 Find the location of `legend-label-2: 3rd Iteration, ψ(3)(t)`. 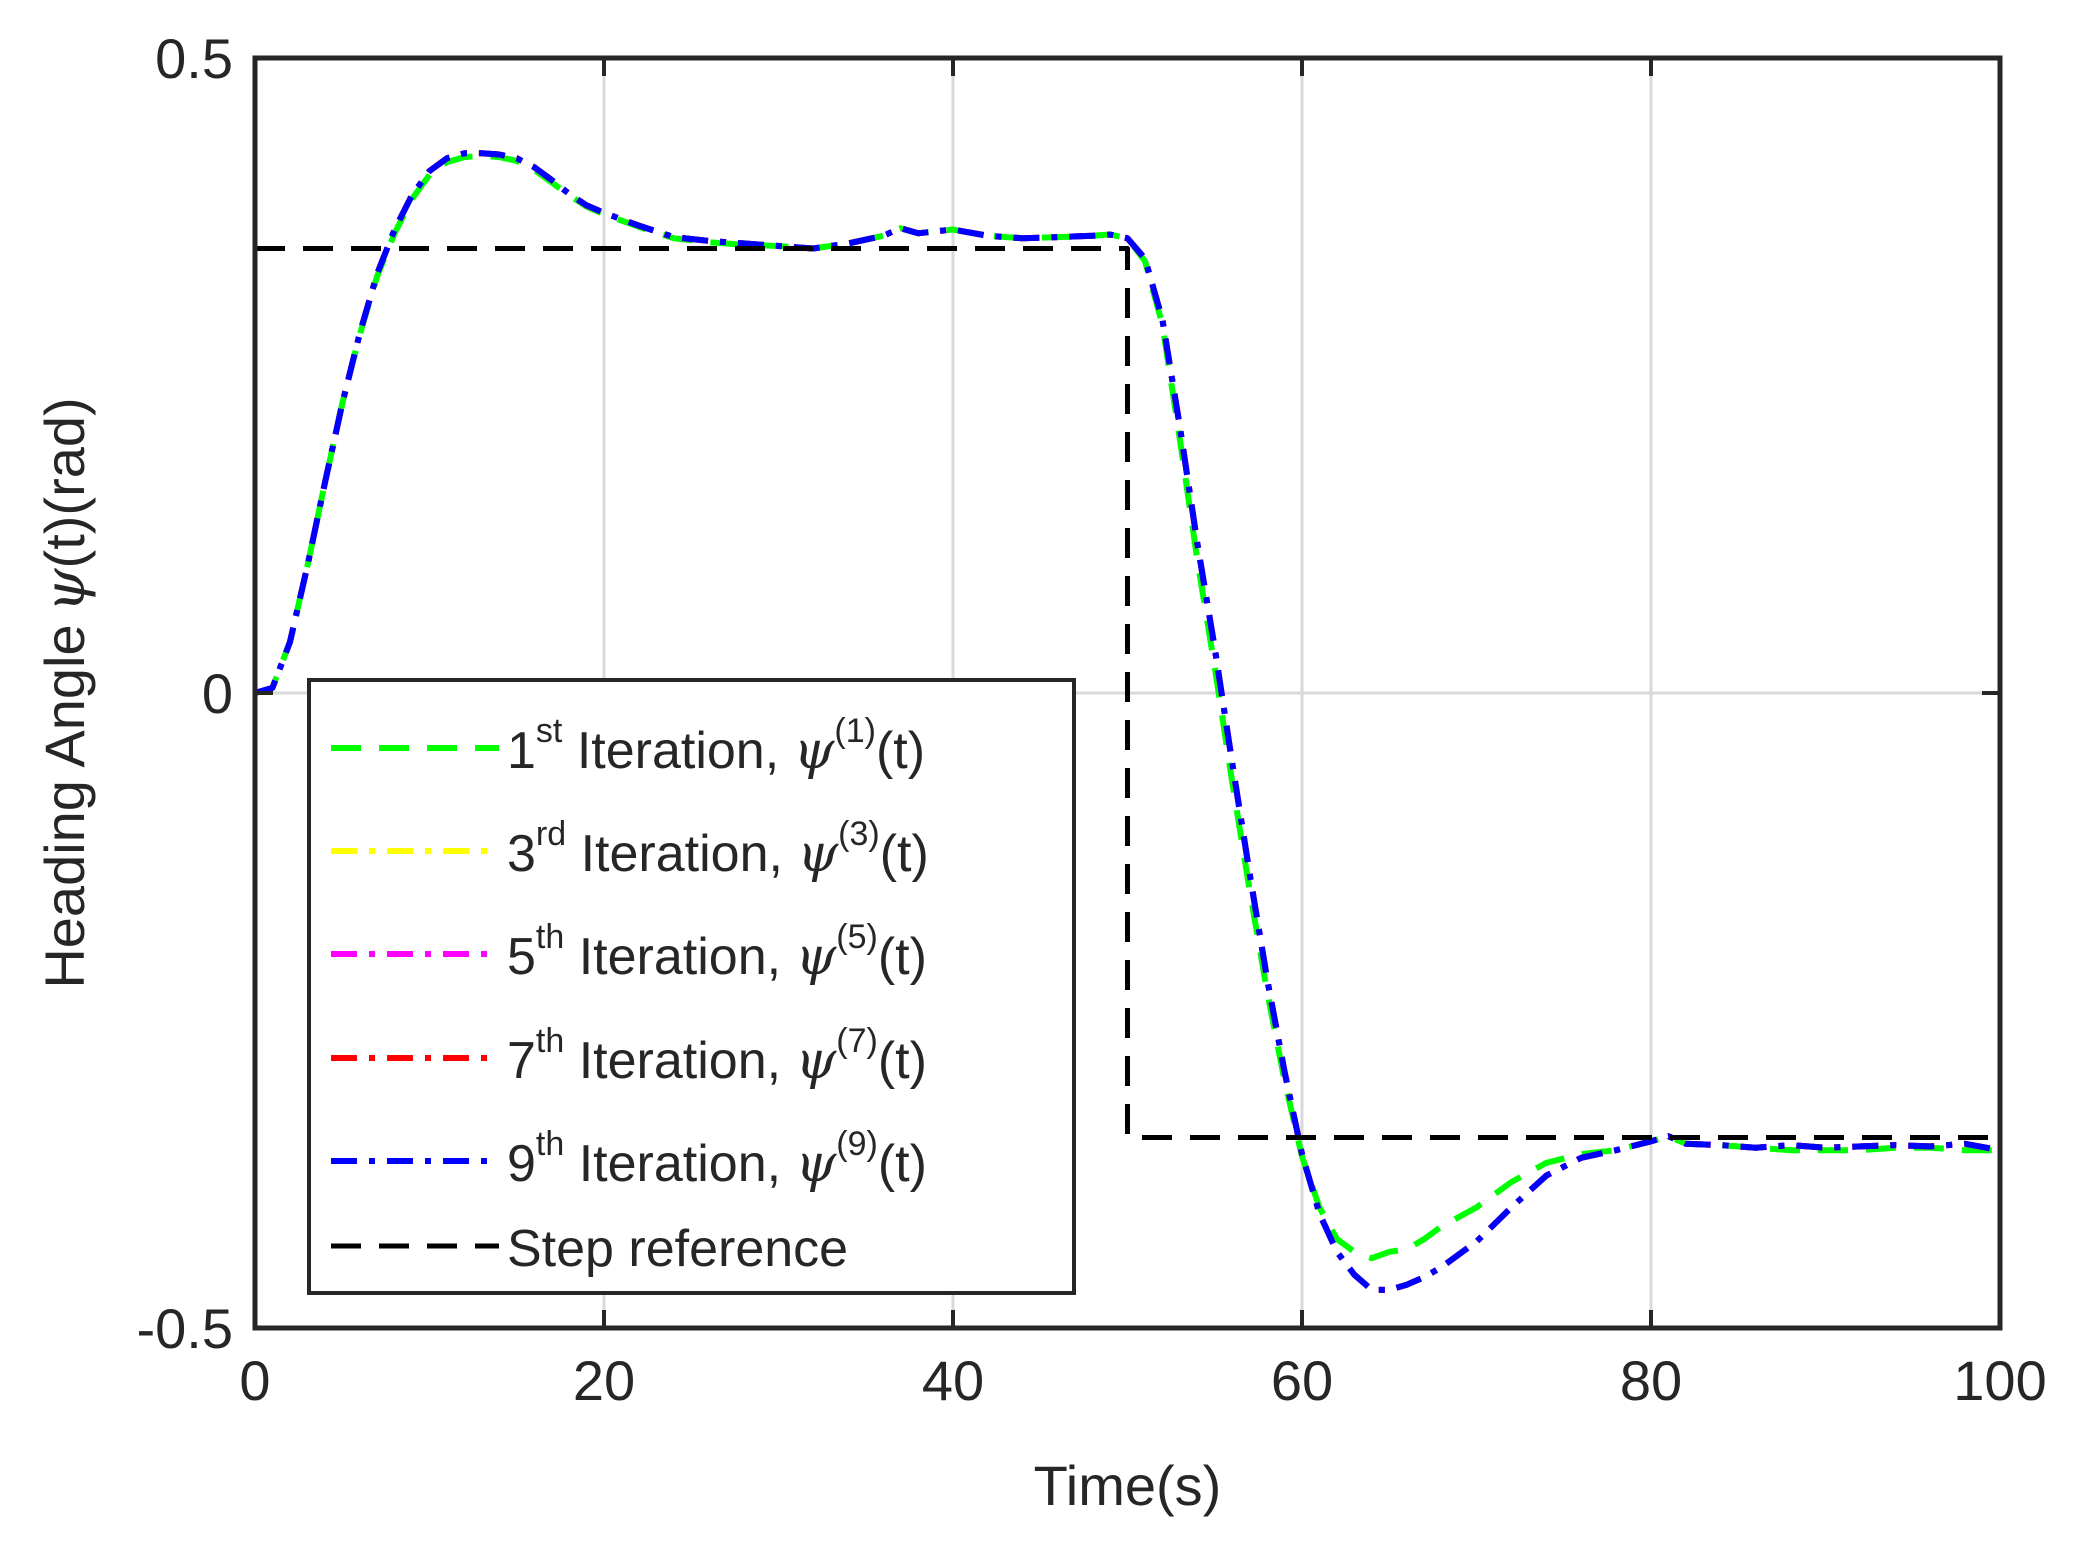

legend-label-2: 3rd Iteration, ψ(3)(t) is located at coordinates (718, 849).